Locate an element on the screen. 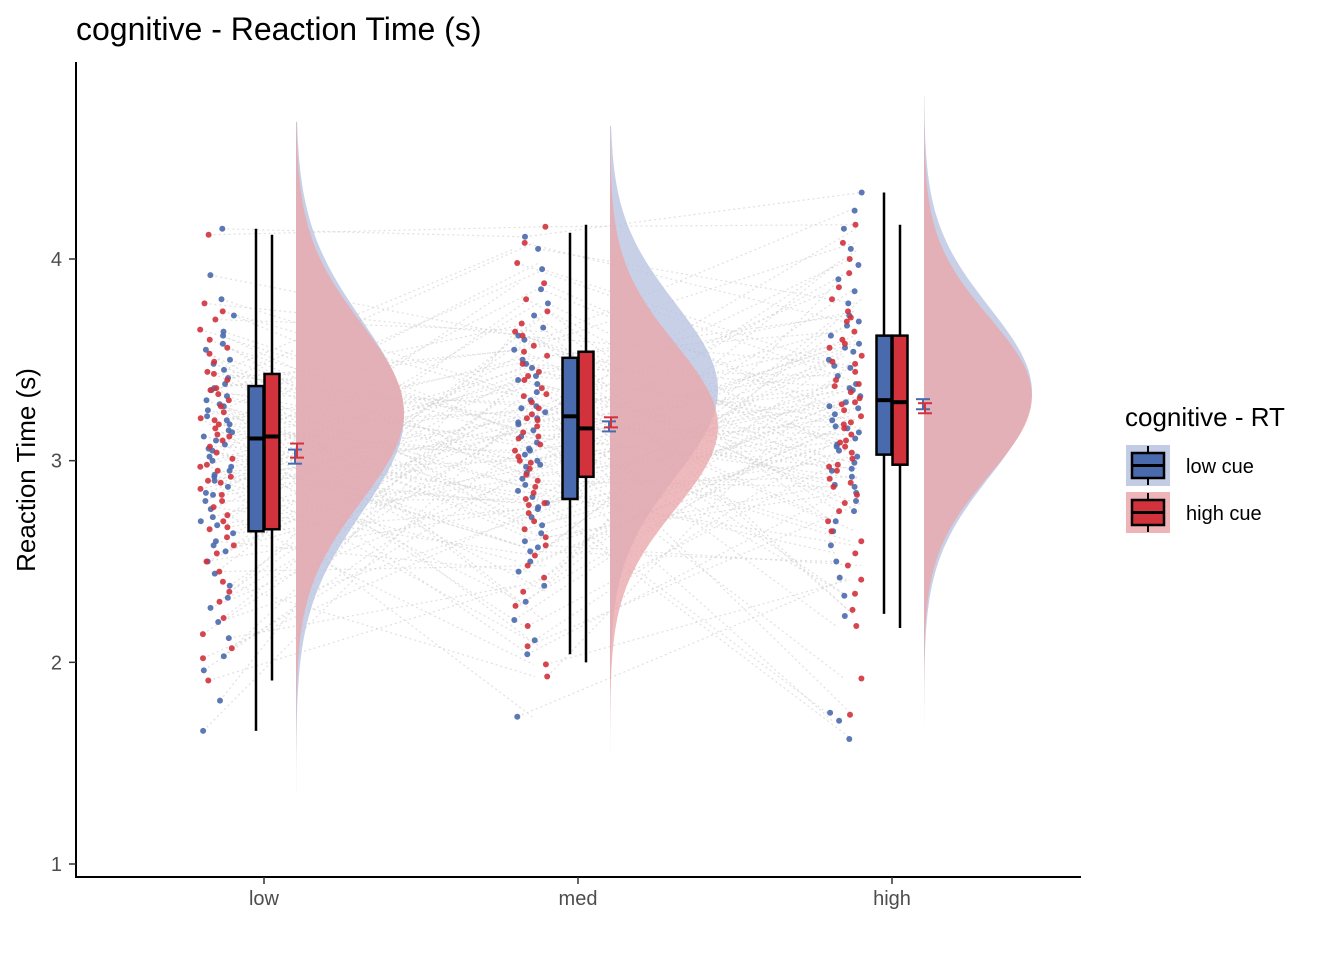 The height and width of the screenshot is (960, 1344). y-tick-label: 4 is located at coordinates (56, 260).